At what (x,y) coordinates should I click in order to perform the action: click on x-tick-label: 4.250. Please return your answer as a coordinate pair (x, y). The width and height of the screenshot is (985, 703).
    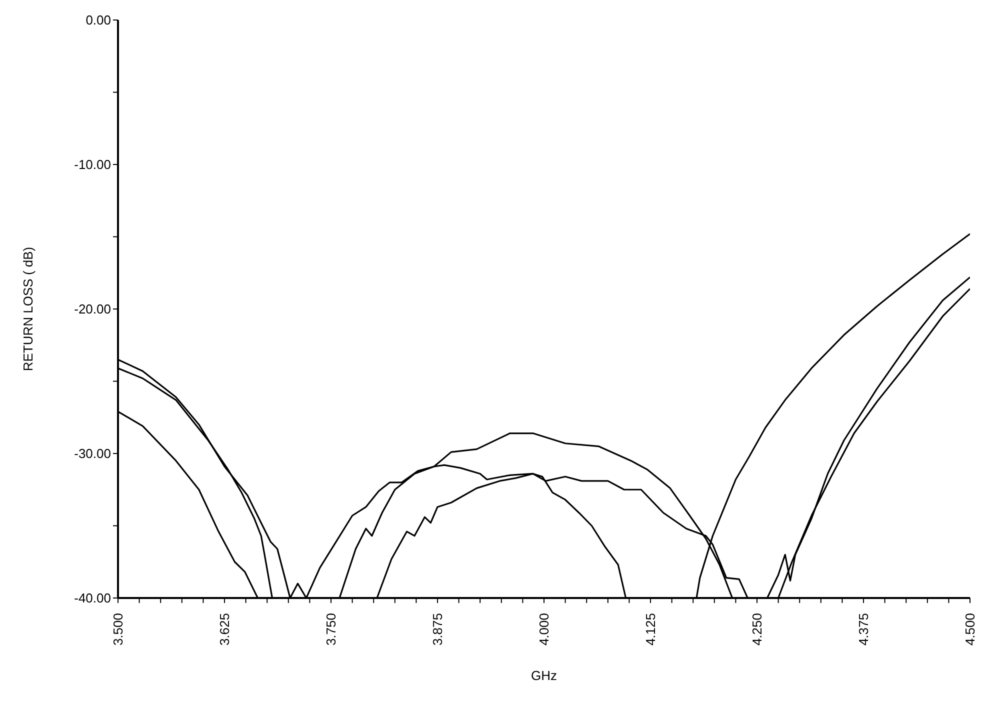
    Looking at the image, I should click on (757, 629).